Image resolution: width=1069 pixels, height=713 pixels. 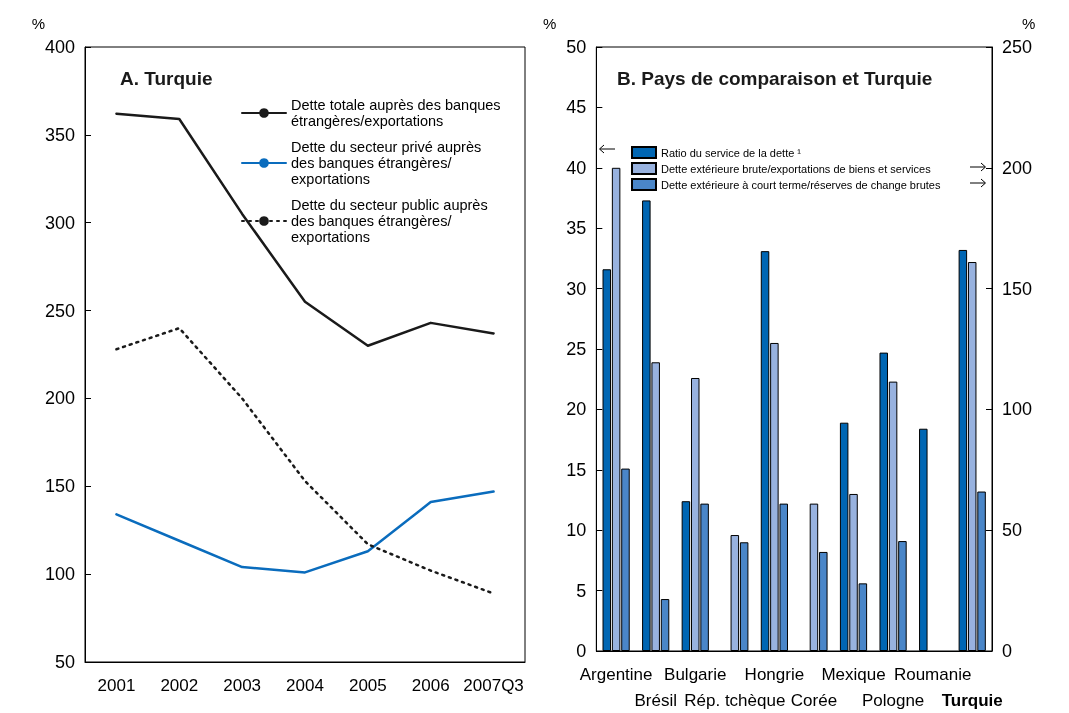 What do you see at coordinates (388, 163) in the screenshot?
I see `legend-label: Dette du secteur privé auprès des banques étrangères/ exportations` at bounding box center [388, 163].